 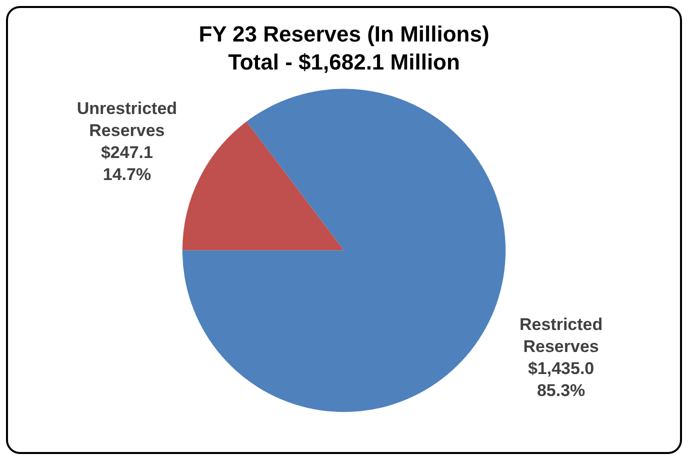 I want to click on data-label: $247.1 14.7%, so click(x=126, y=163).